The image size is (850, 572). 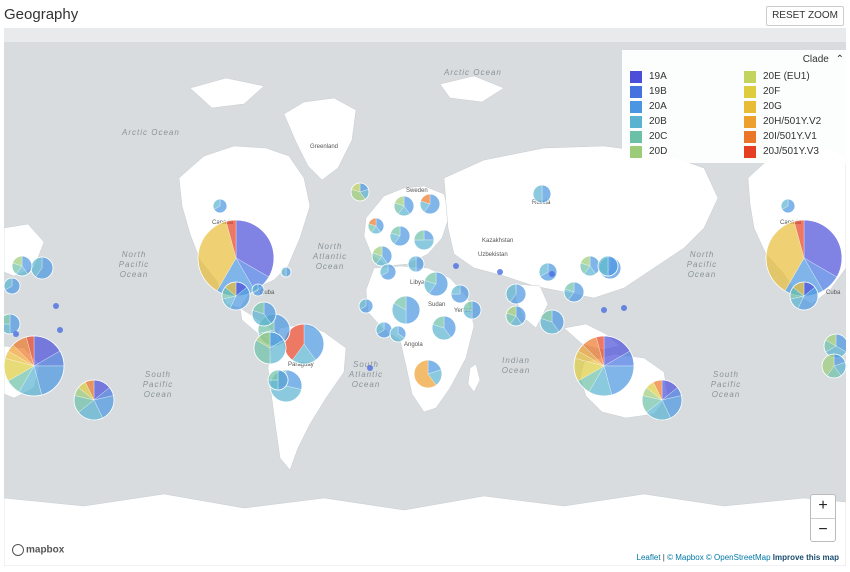 What do you see at coordinates (658, 151) in the screenshot?
I see `legend-label: 20D` at bounding box center [658, 151].